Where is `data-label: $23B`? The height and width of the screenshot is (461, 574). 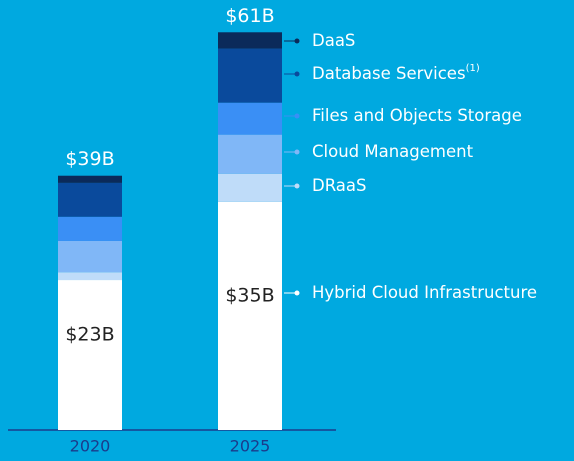
data-label: $23B is located at coordinates (89, 335).